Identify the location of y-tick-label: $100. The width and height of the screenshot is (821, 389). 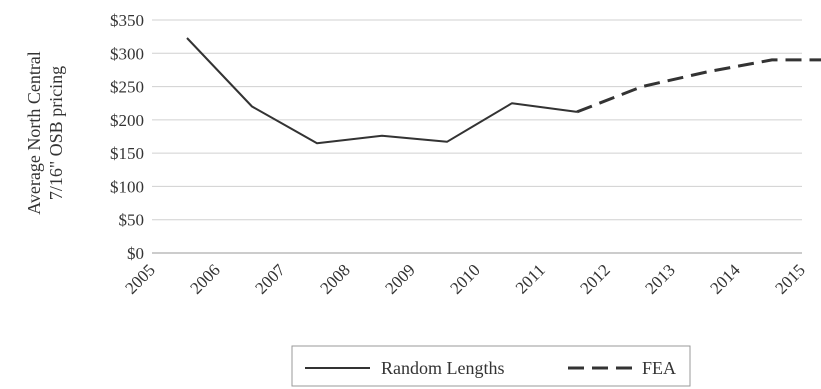
(127, 186).